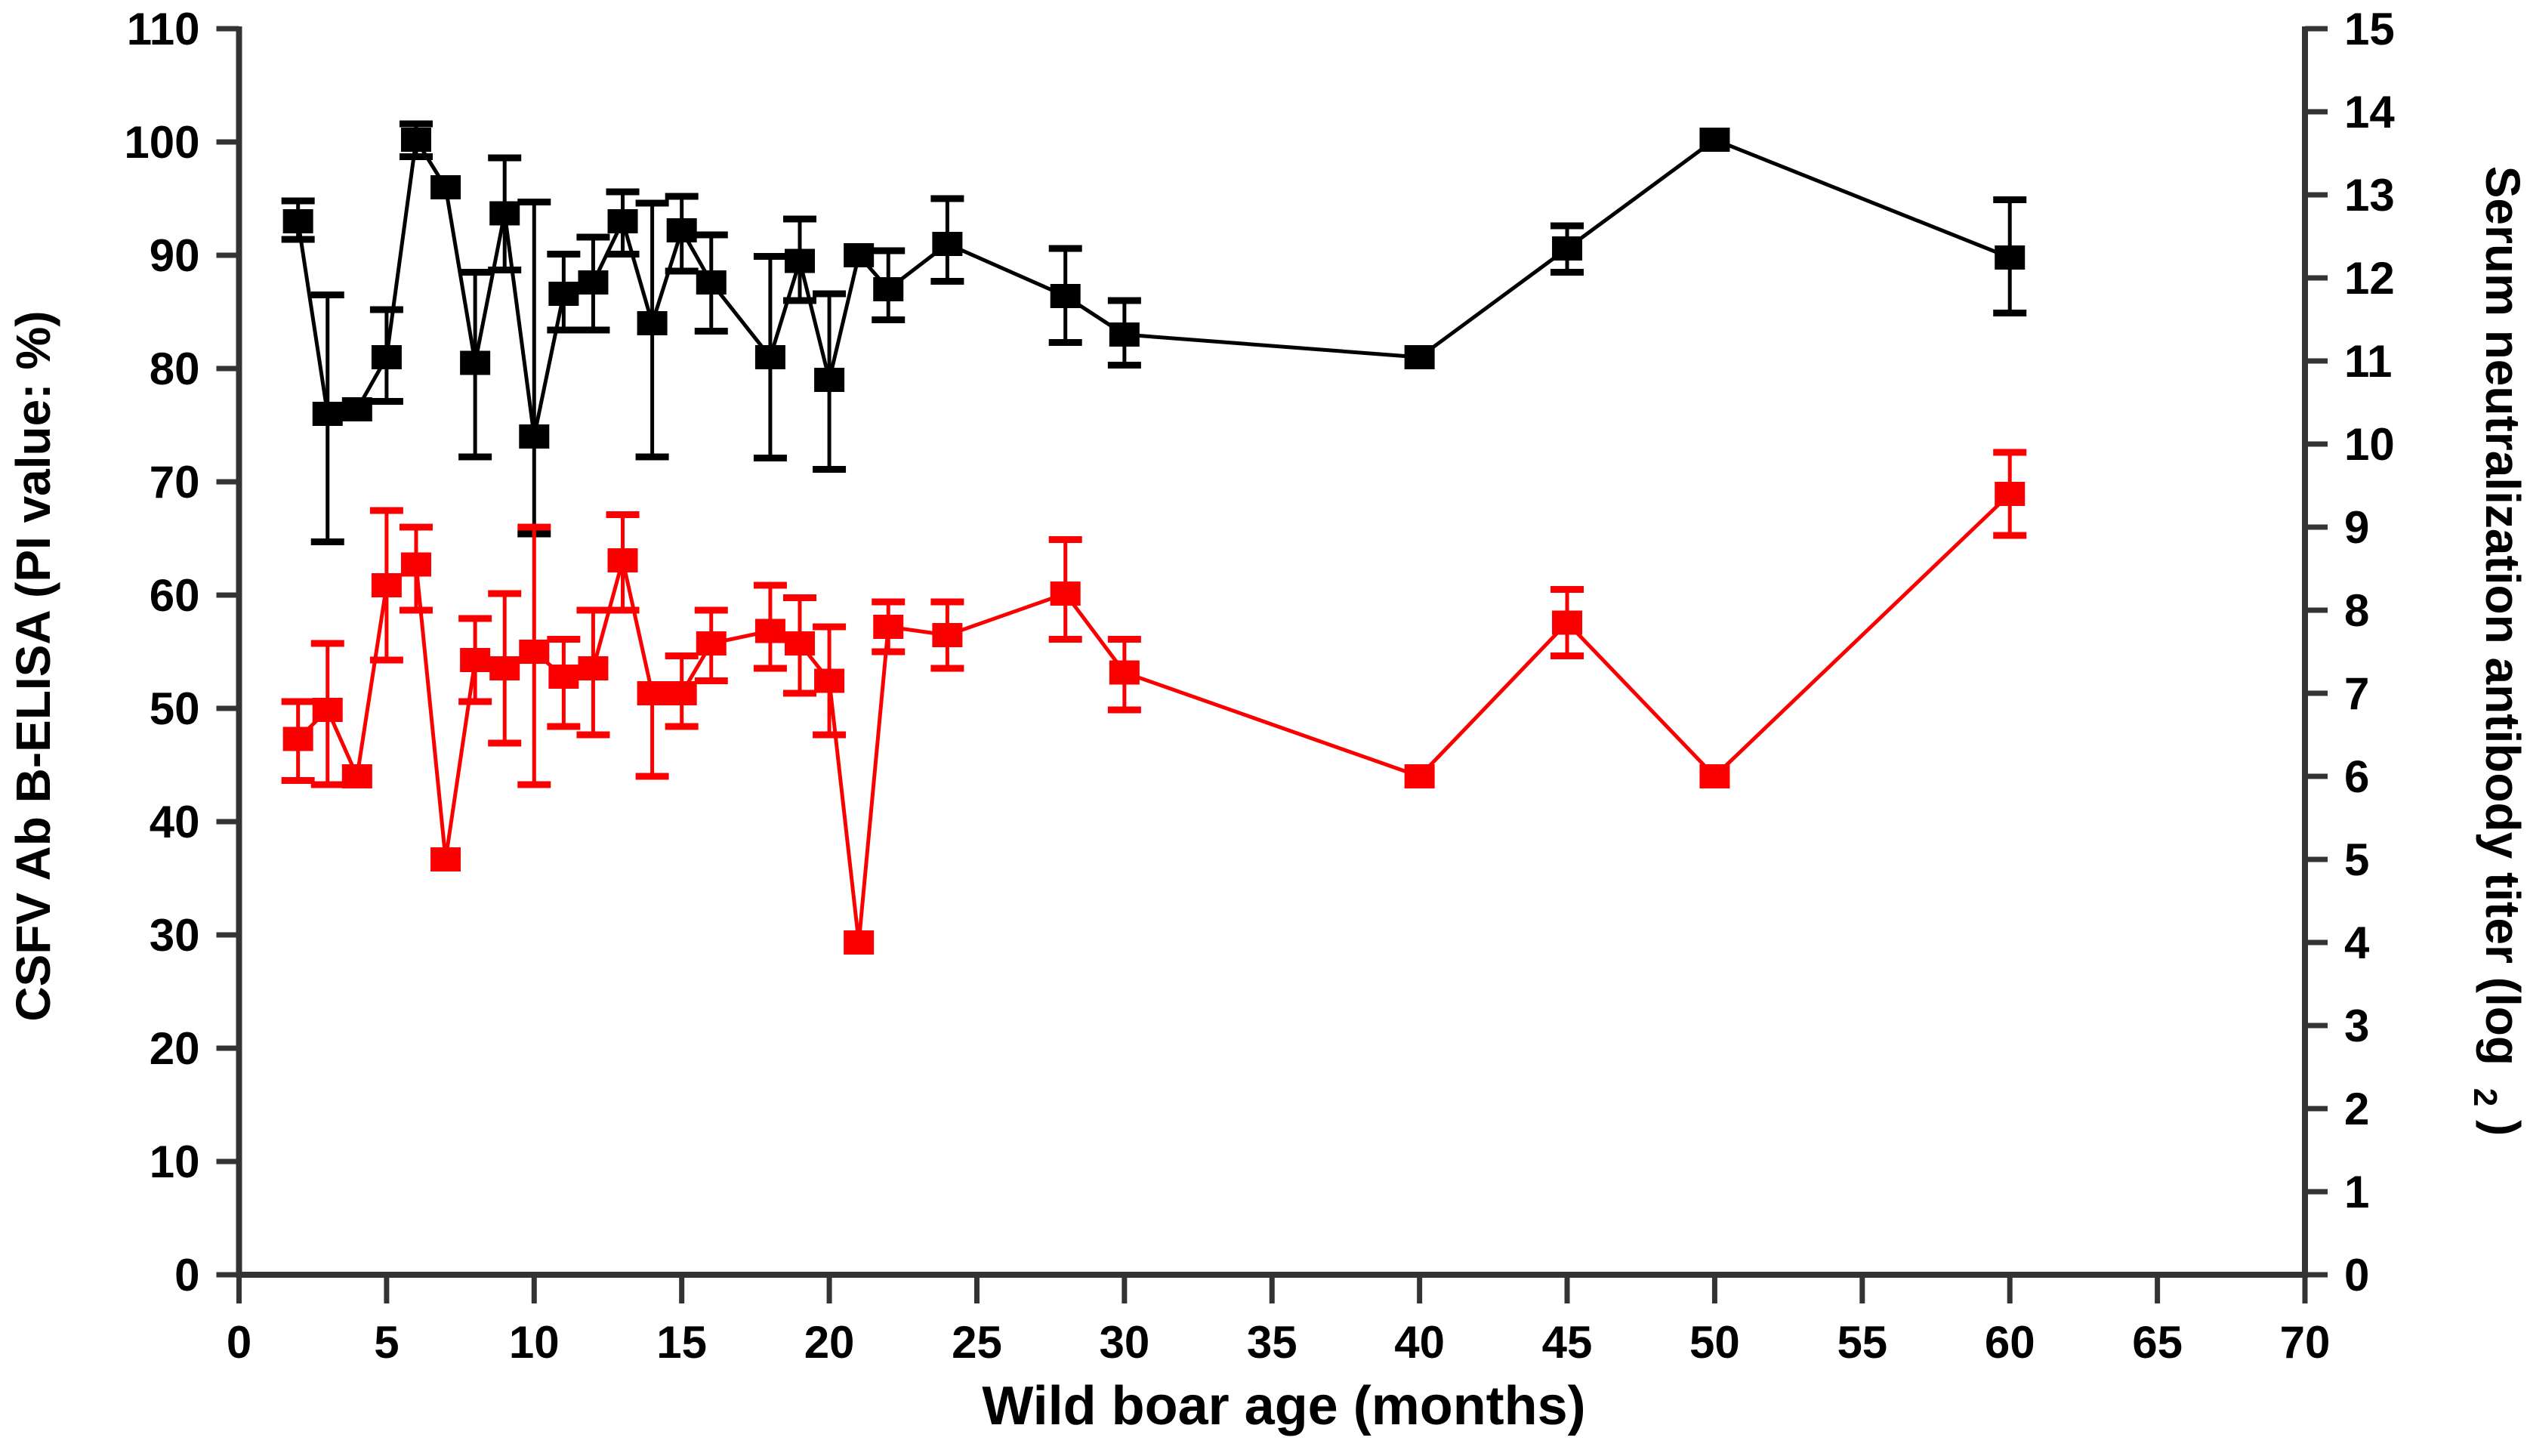 Image resolution: width=2527 pixels, height=1456 pixels. I want to click on x-tick-label: 30, so click(1124, 1342).